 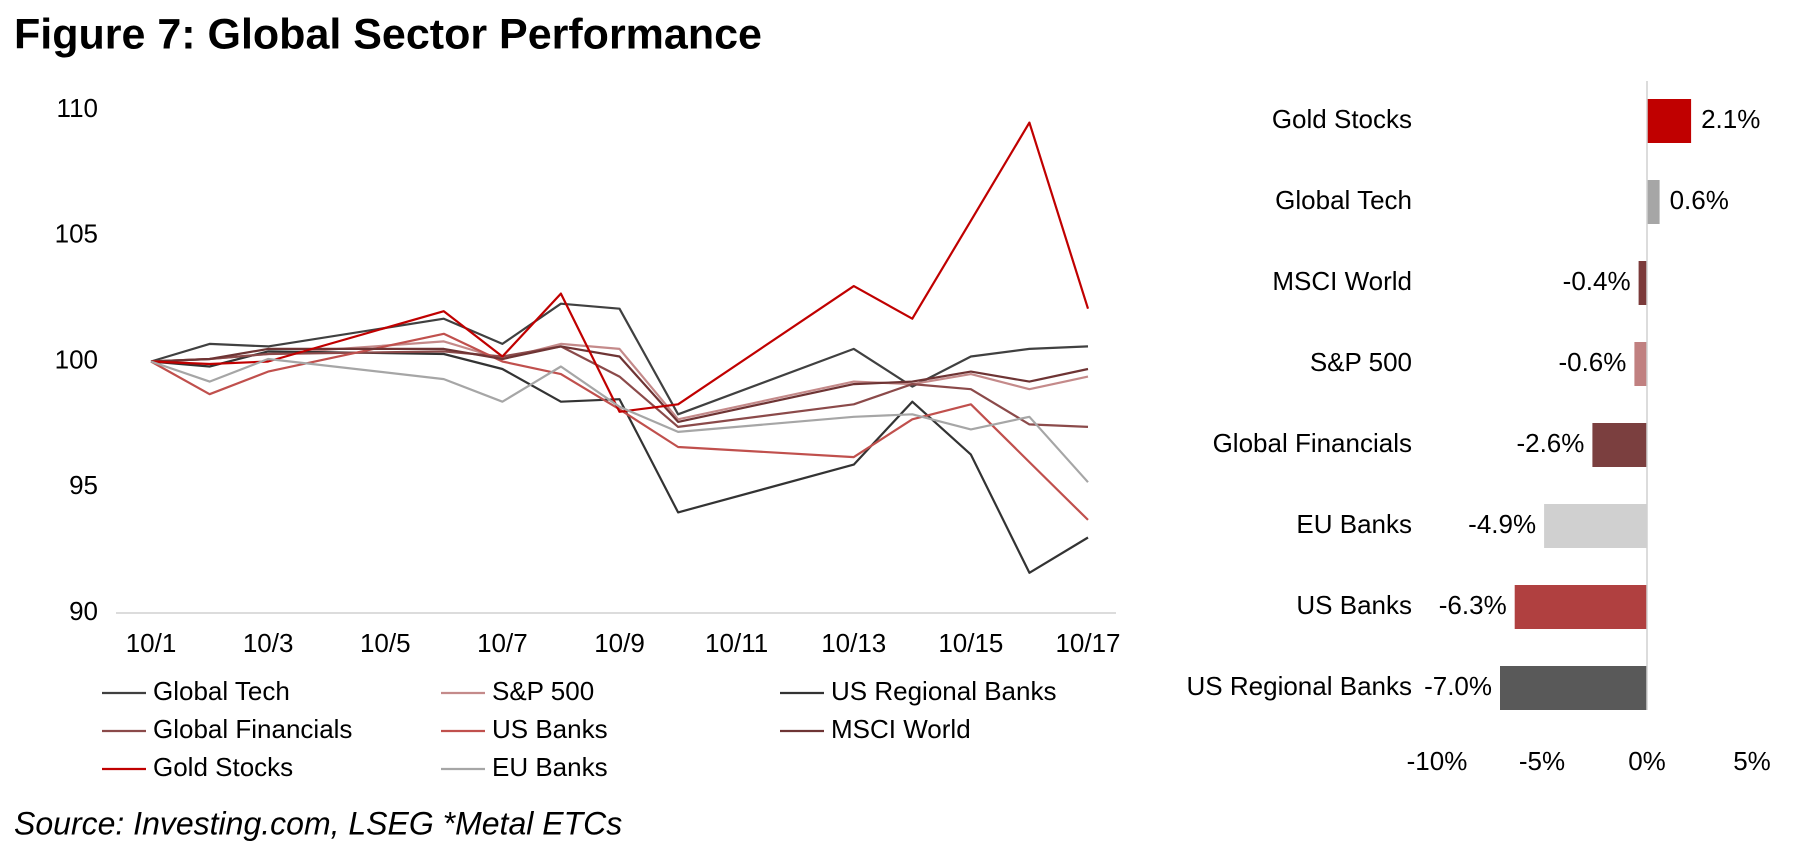 I want to click on x-tick-label: -10%, so click(x=1437, y=761).